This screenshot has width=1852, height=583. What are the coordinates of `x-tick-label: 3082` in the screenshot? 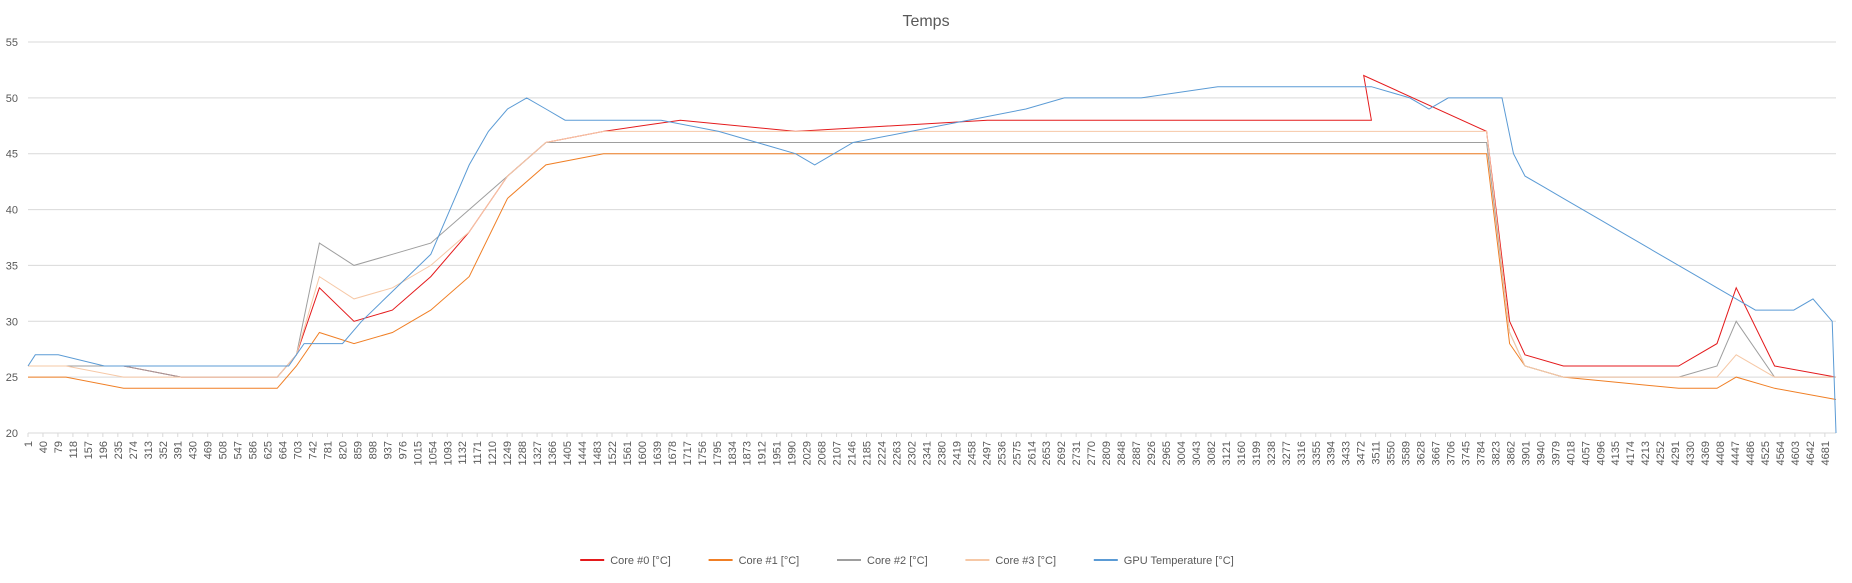 It's located at (1212, 453).